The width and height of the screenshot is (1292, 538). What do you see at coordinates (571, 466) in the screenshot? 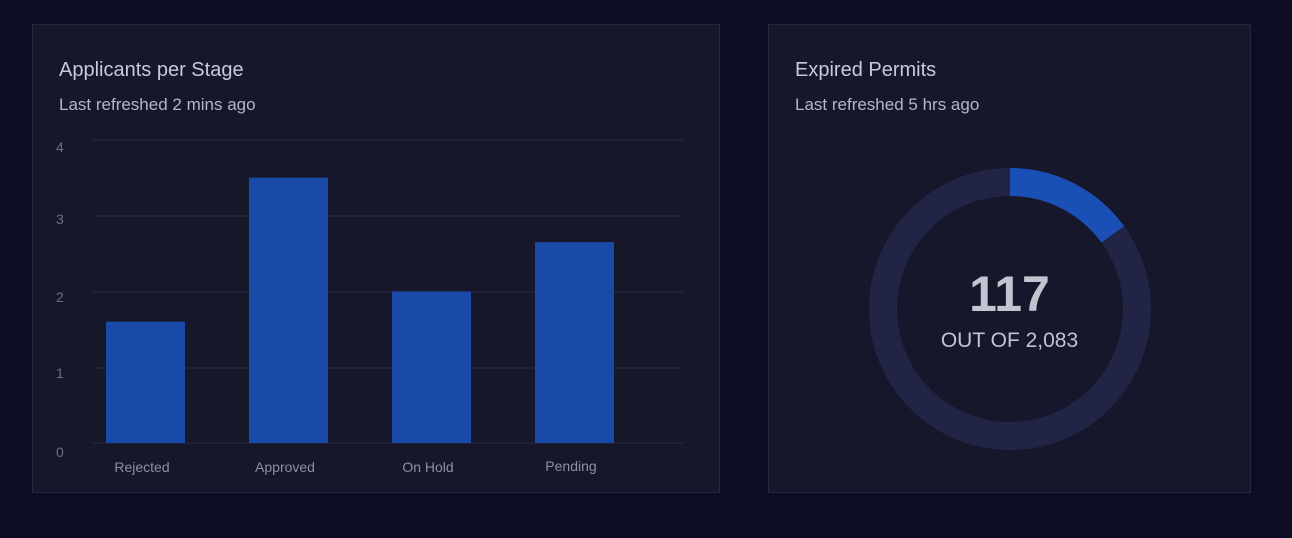
I see `x-tick: Pending` at bounding box center [571, 466].